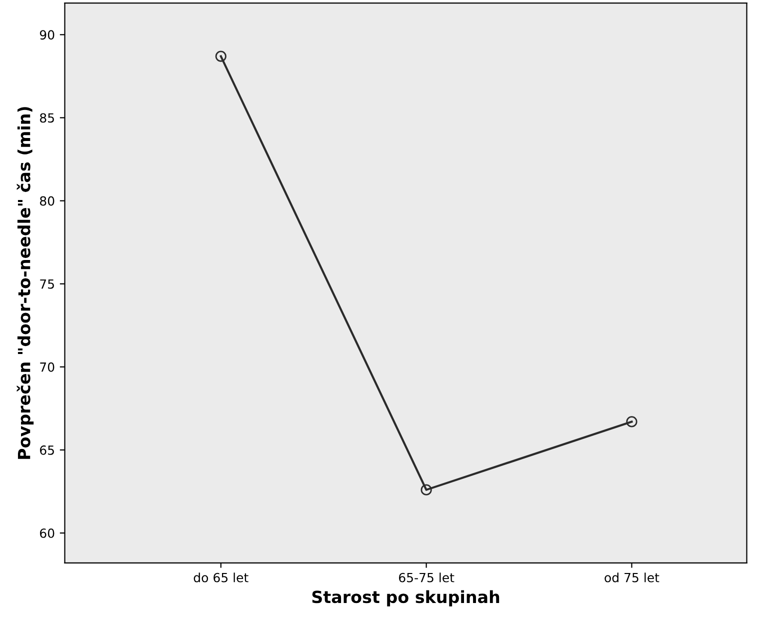 The height and width of the screenshot is (622, 762). I want to click on y-tick-label: 90, so click(47, 35).